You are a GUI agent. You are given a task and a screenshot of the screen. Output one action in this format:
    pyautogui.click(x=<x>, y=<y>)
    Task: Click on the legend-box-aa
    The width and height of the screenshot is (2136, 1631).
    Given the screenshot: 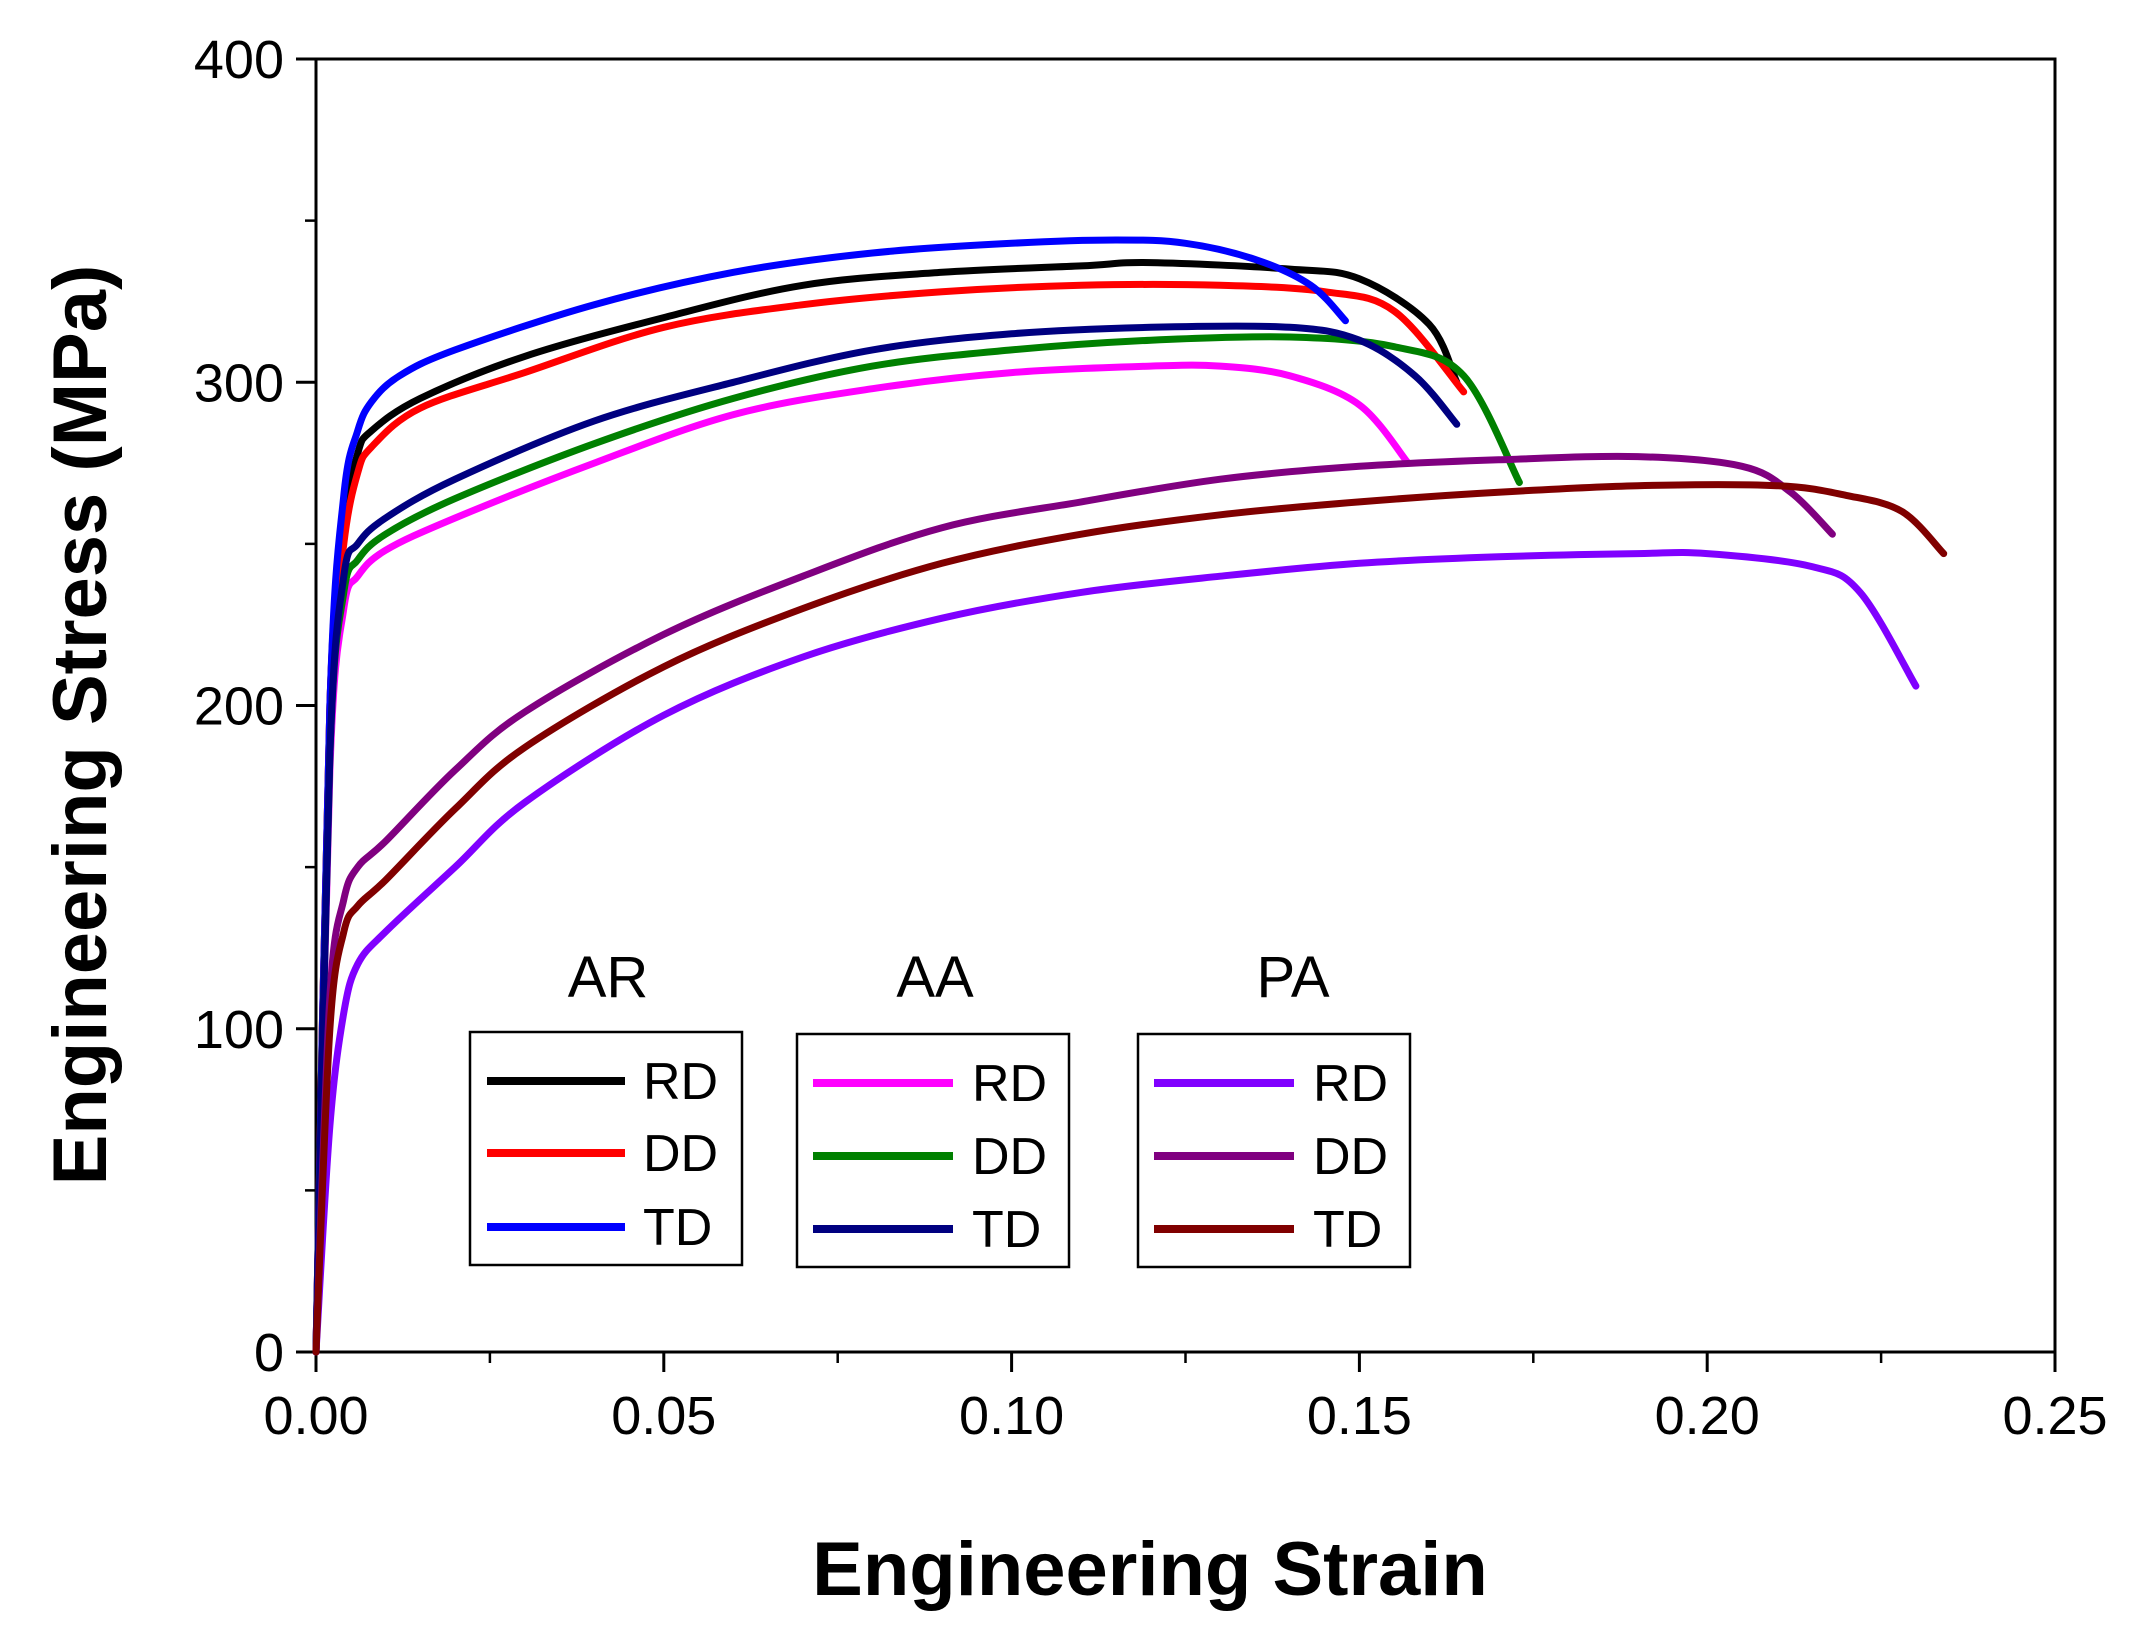 What is the action you would take?
    pyautogui.click(x=933, y=1150)
    